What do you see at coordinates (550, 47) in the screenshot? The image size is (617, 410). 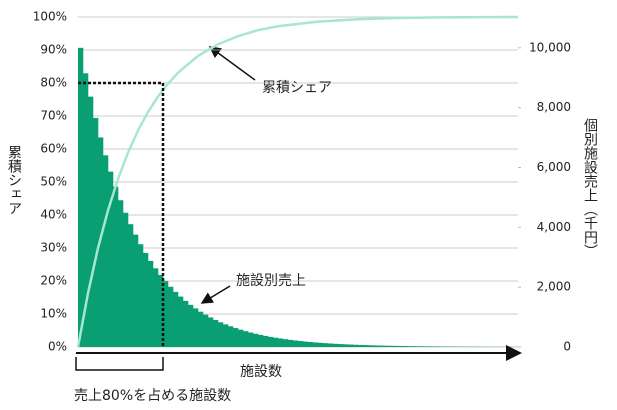 I see `y2-tick-label: 10,000` at bounding box center [550, 47].